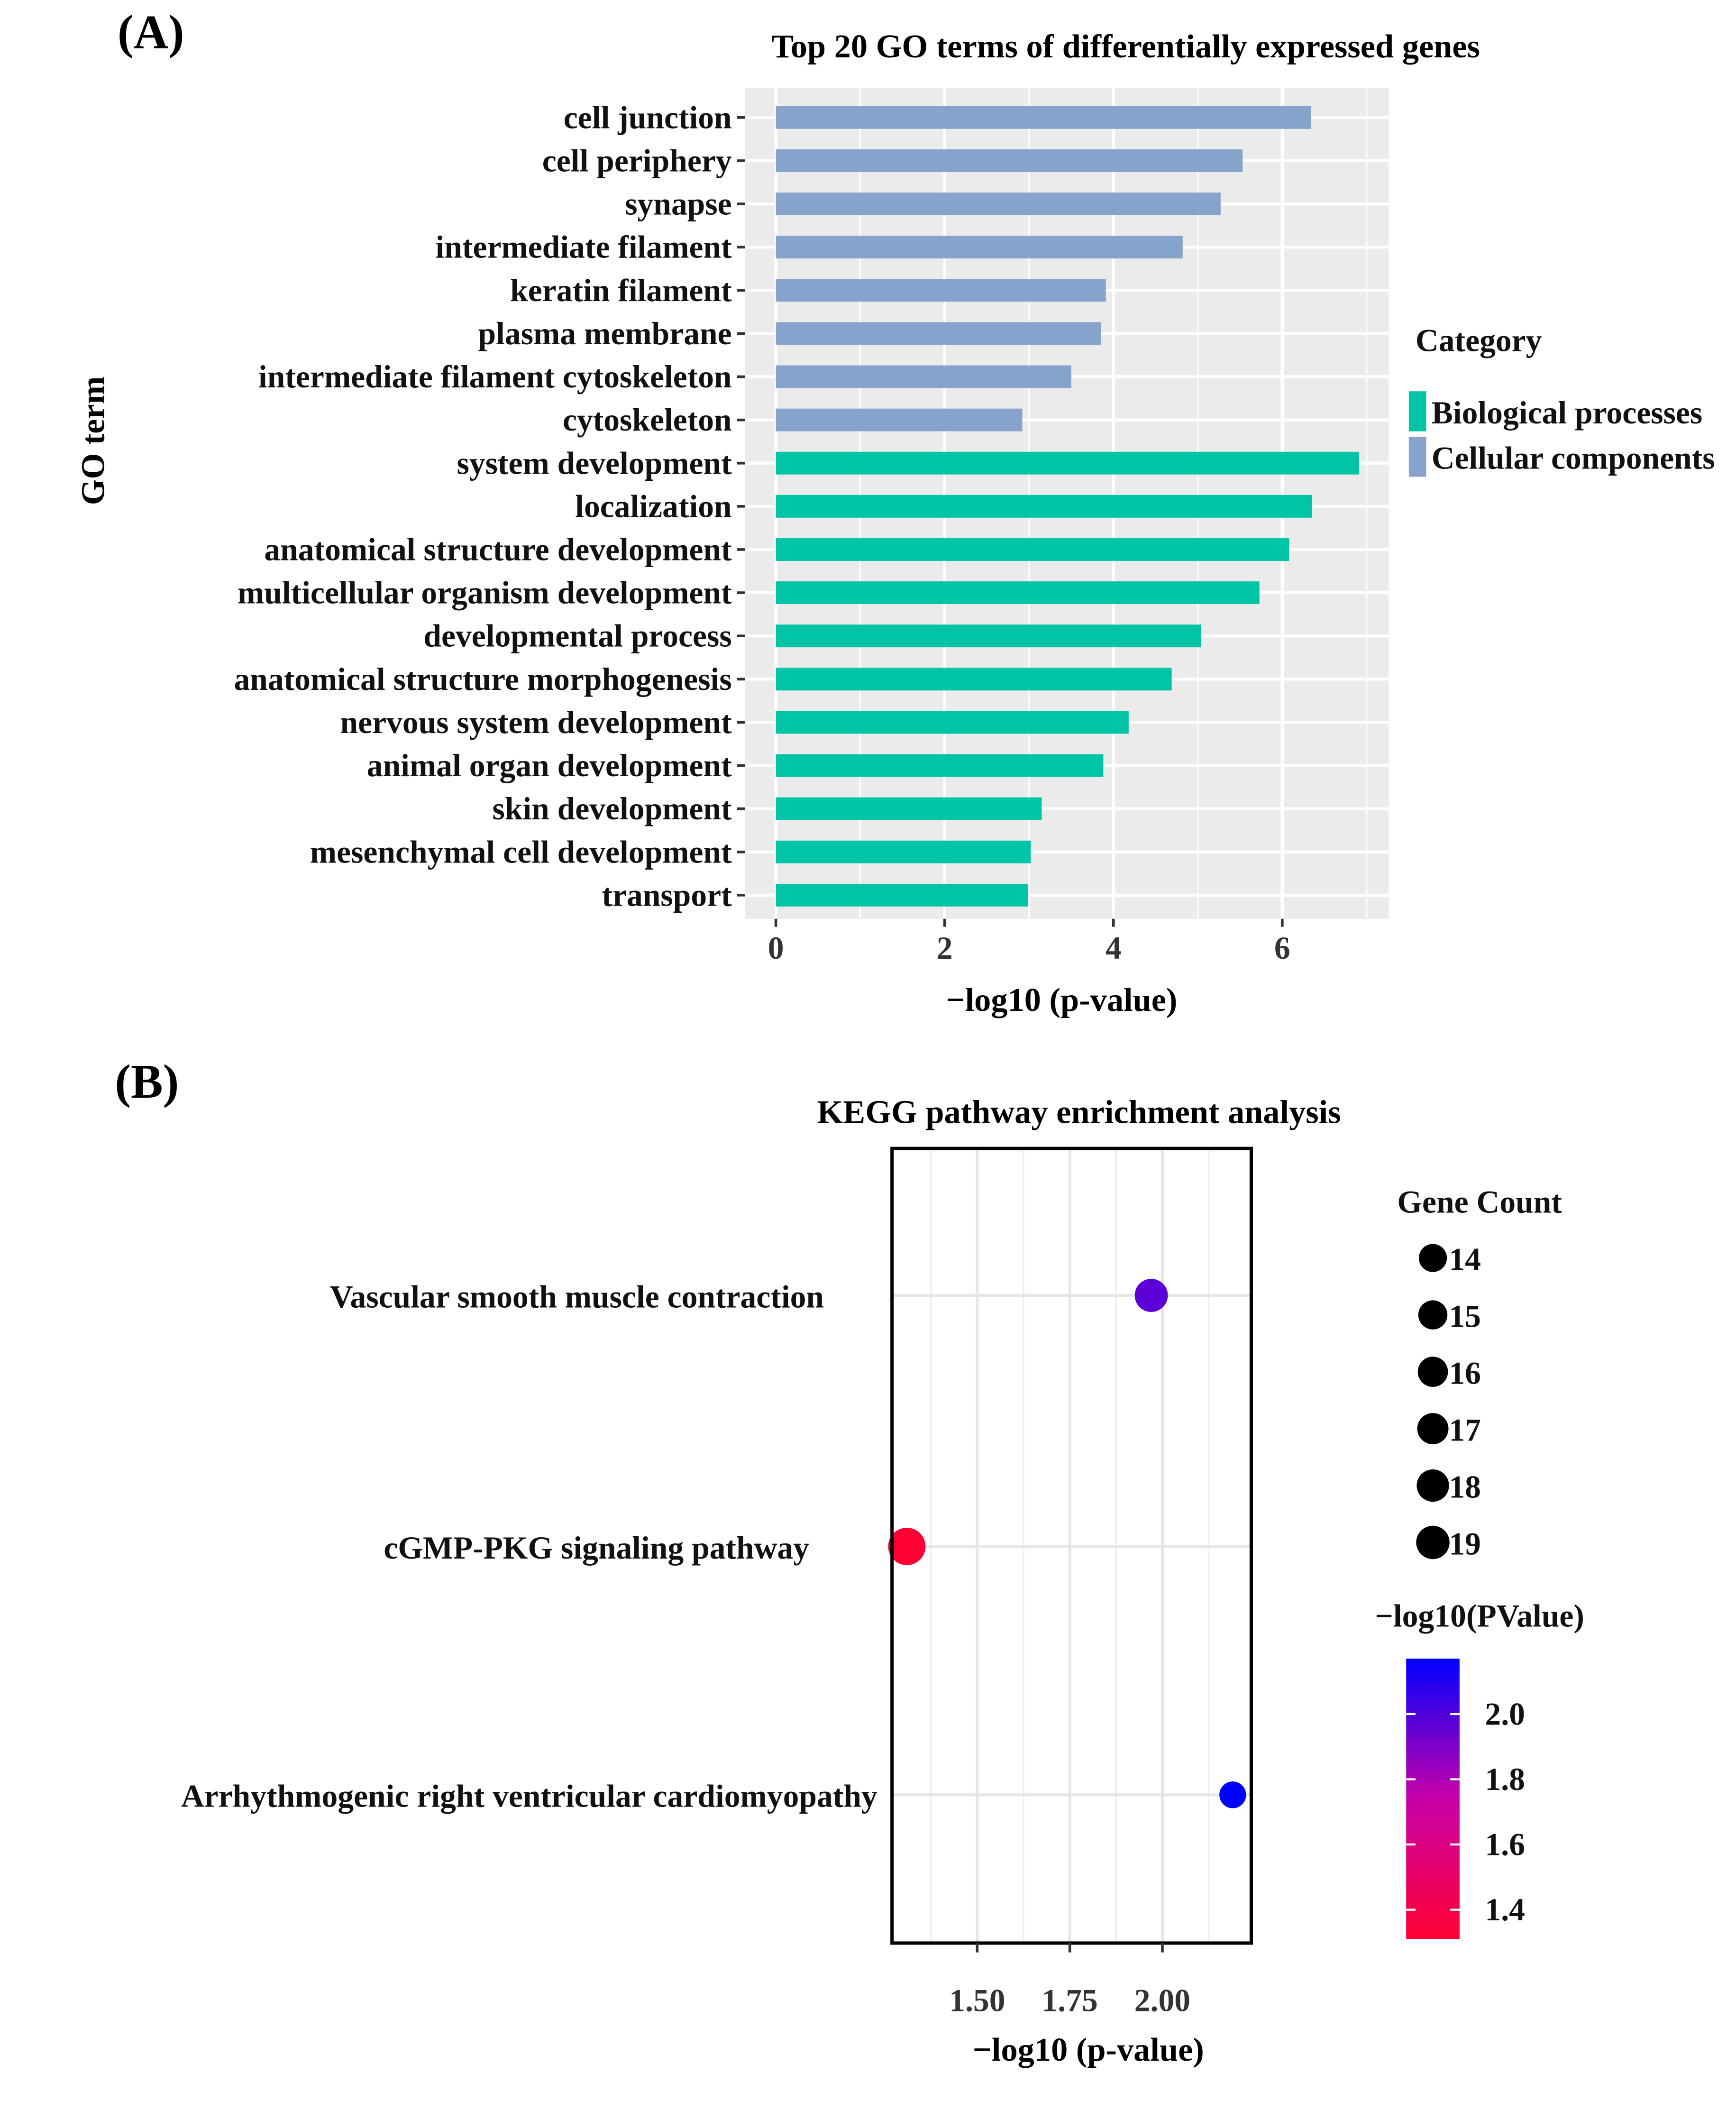  What do you see at coordinates (577, 636) in the screenshot?
I see `go-term-label: developmental process` at bounding box center [577, 636].